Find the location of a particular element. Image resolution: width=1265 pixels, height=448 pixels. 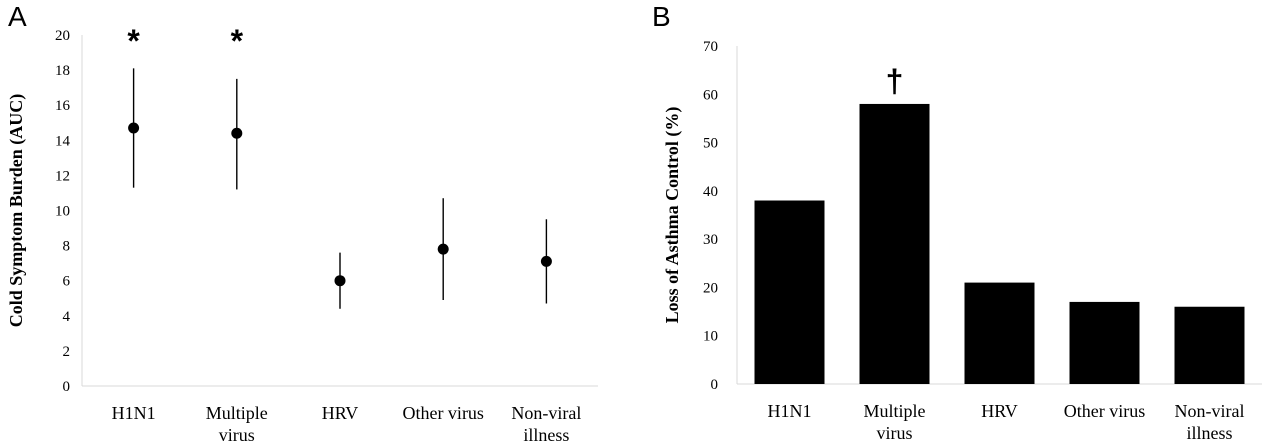

y-tick-label: 6 is located at coordinates (67, 282).